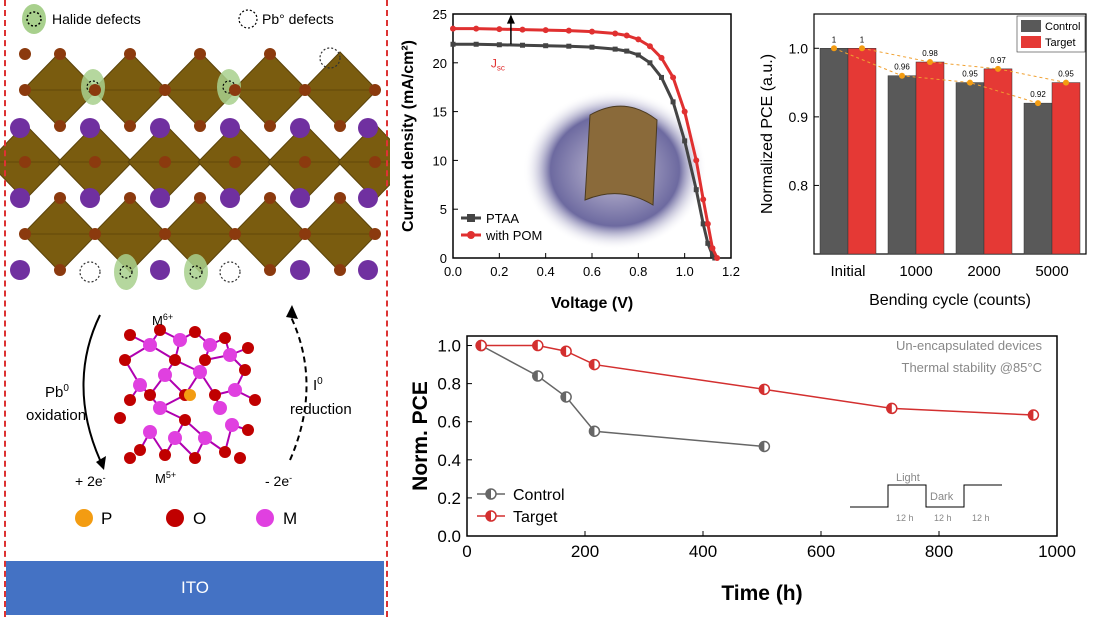  What do you see at coordinates (498, 65) in the screenshot?
I see `jsc-label: Jsc` at bounding box center [498, 65].